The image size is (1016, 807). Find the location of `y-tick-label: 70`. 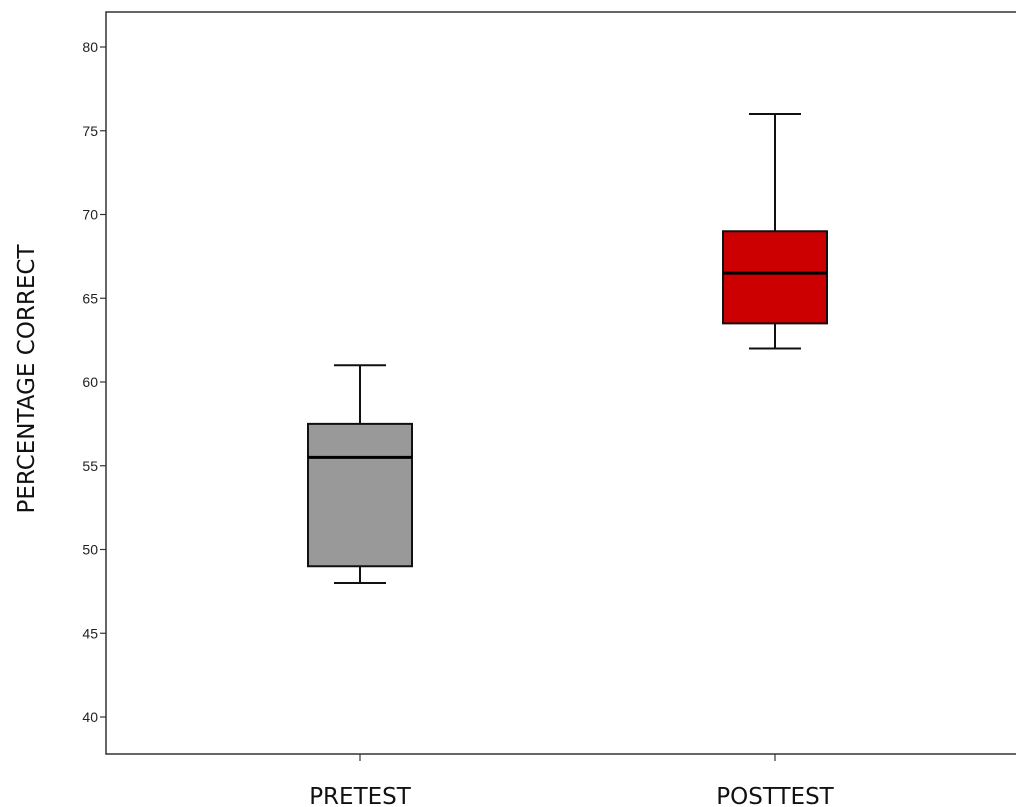

y-tick-label: 70 is located at coordinates (90, 215).